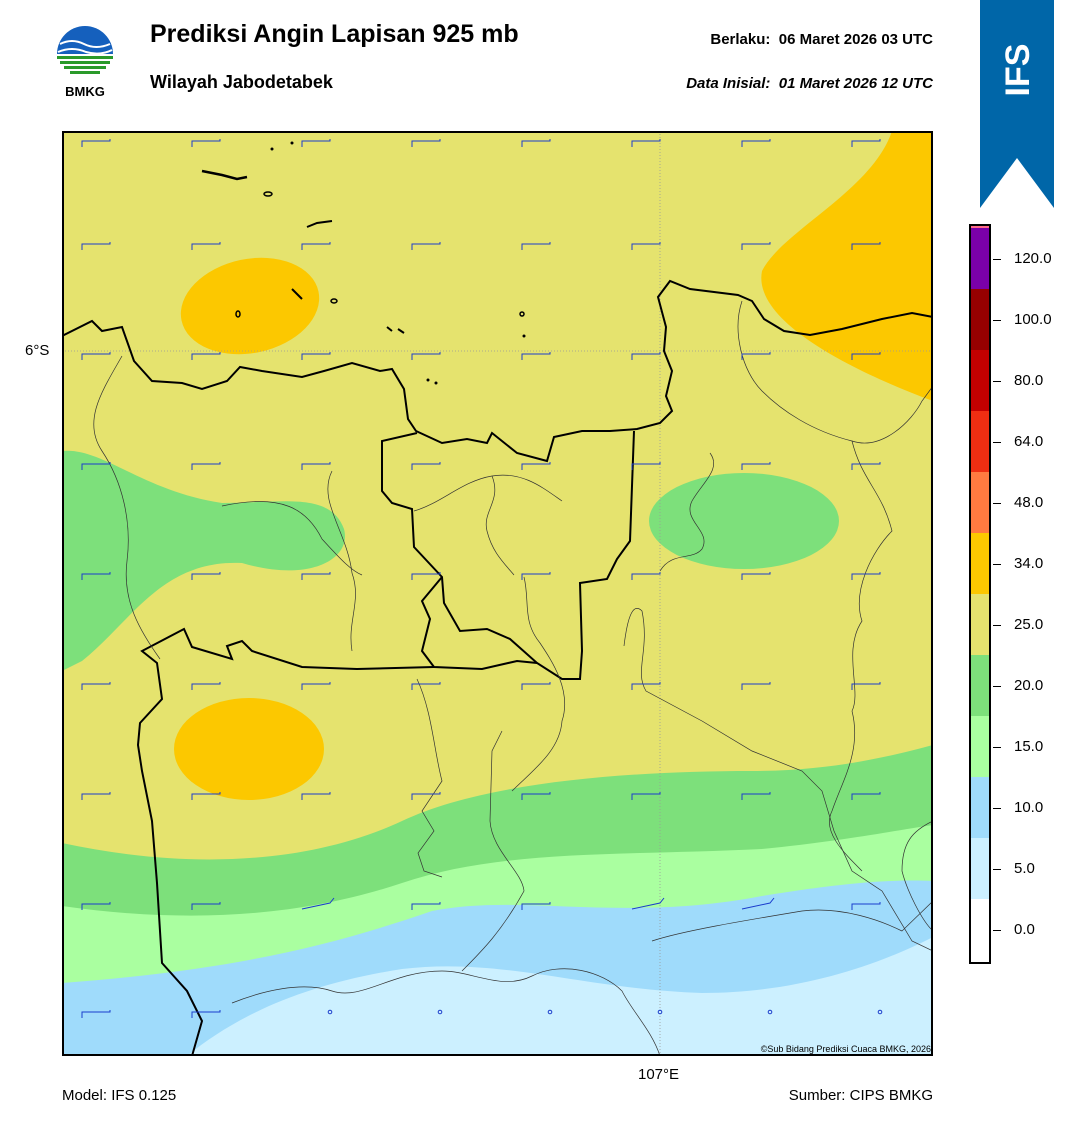 Image resolution: width=1081 pixels, height=1128 pixels. Describe the element at coordinates (1029, 685) in the screenshot. I see `colorbar-tick-label: 20.0` at that location.